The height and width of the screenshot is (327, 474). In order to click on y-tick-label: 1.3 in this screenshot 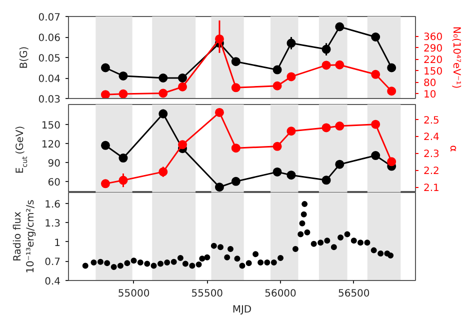, I will do `click(52, 224)`.